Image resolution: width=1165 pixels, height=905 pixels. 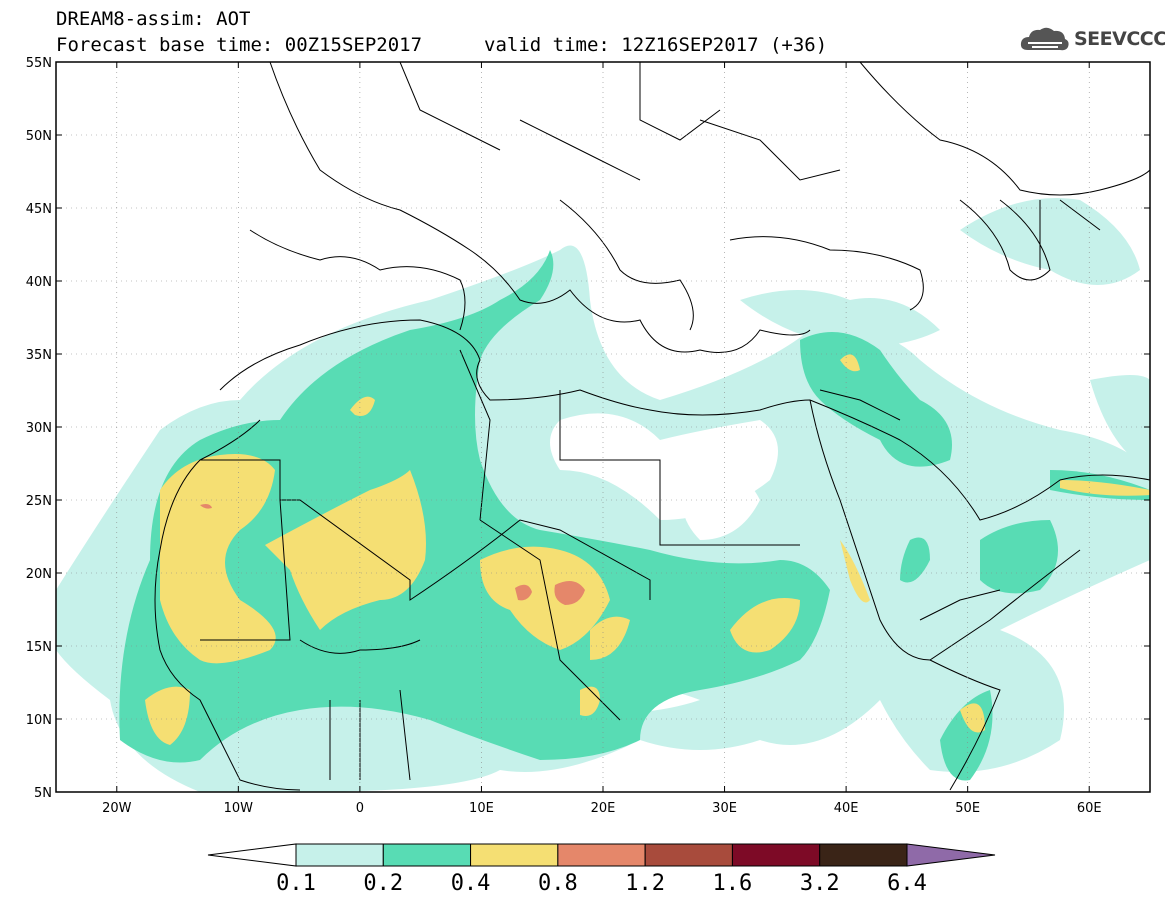 What do you see at coordinates (471, 883) in the screenshot?
I see `colorbar-label: 0.4` at bounding box center [471, 883].